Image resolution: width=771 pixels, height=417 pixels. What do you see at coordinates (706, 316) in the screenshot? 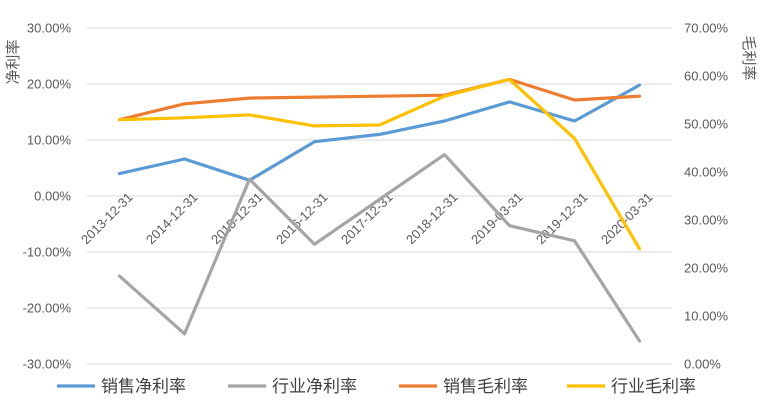
I see `right-tick-label: 10.00%` at bounding box center [706, 316].